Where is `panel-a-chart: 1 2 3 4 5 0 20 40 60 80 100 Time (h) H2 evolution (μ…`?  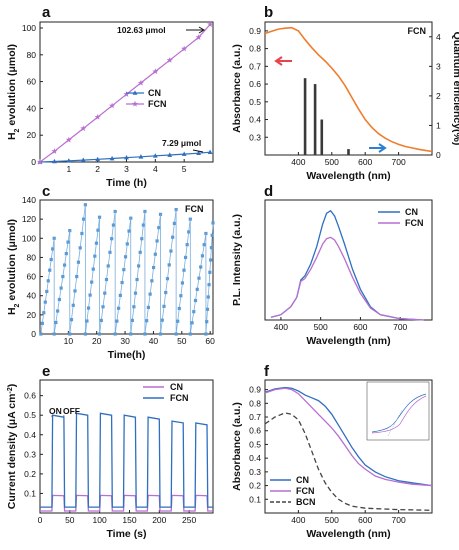
panel-a-chart: 1 2 3 4 5 0 20 40 60 80 100 Time (h) H2 evolution (μ… is located at coordinates (110, 105).